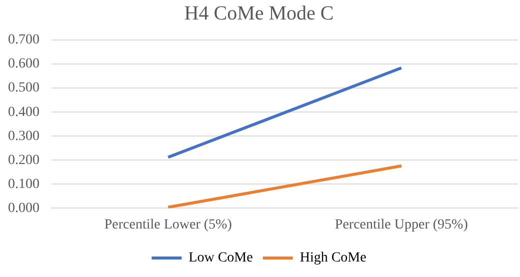  What do you see at coordinates (168, 224) in the screenshot?
I see `x-tick-label: Percentile Lower (5%)` at bounding box center [168, 224].